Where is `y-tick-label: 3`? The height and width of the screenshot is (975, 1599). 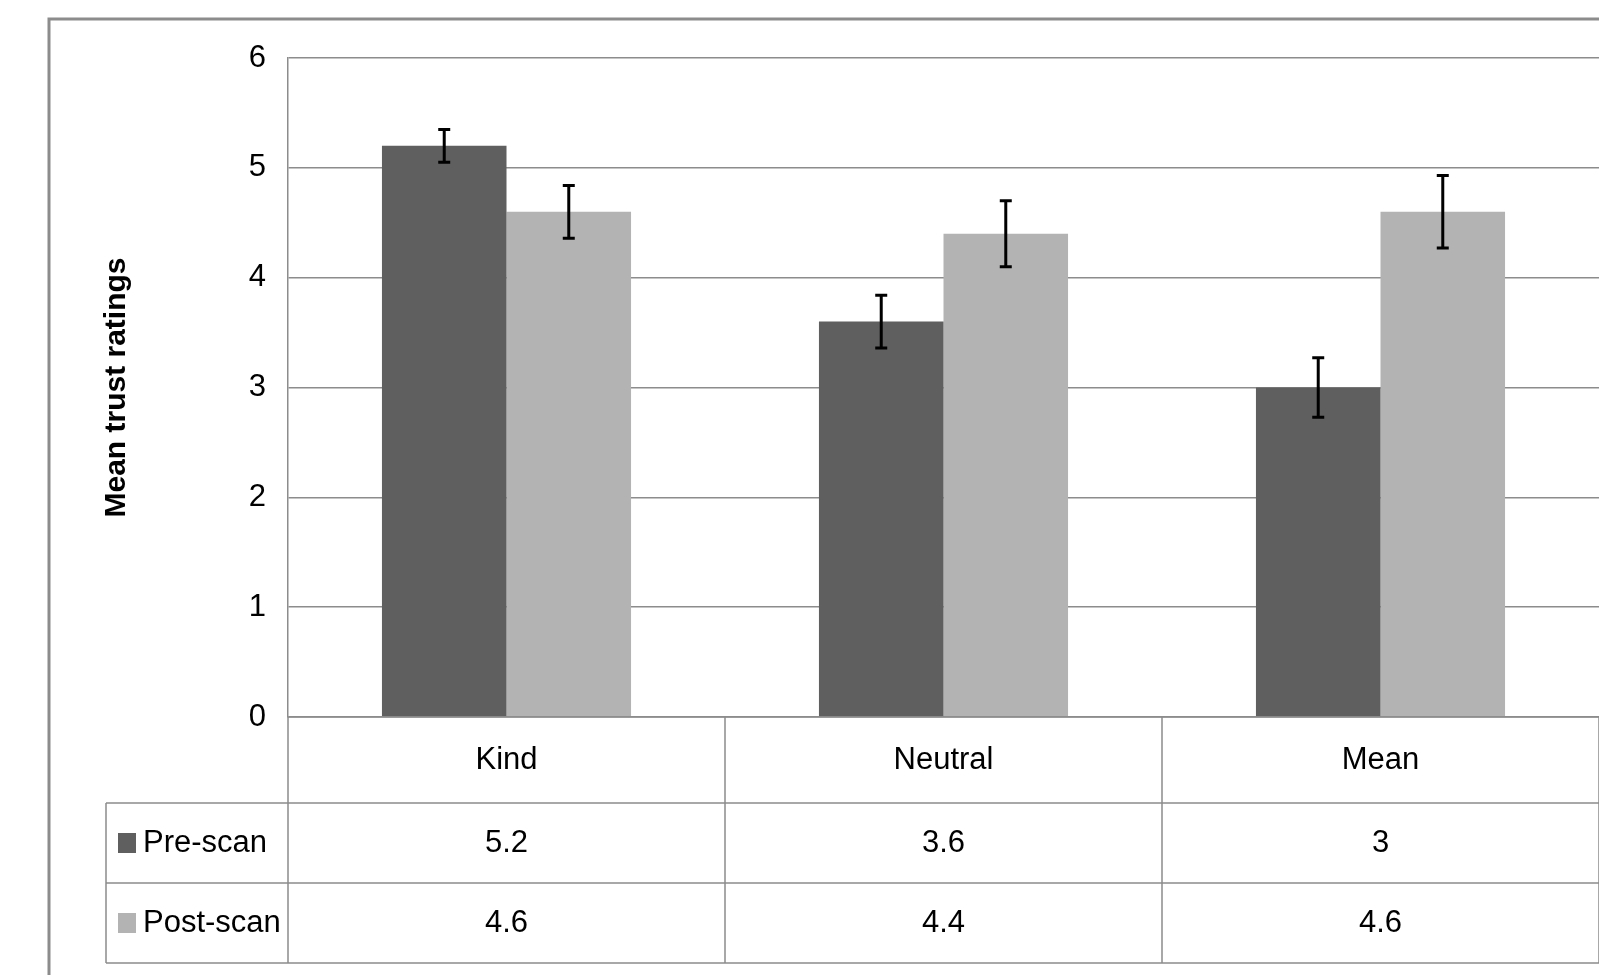
y-tick-label: 3 is located at coordinates (257, 386).